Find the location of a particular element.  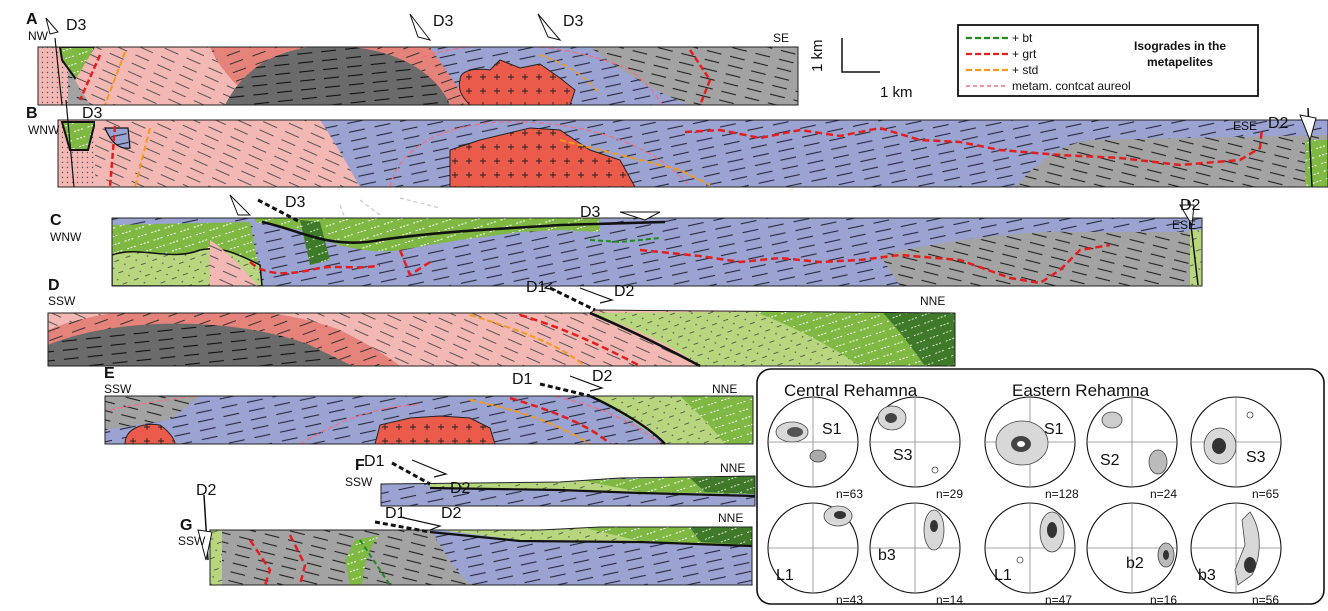

section-b-structure-2: D2 is located at coordinates (1278, 123).